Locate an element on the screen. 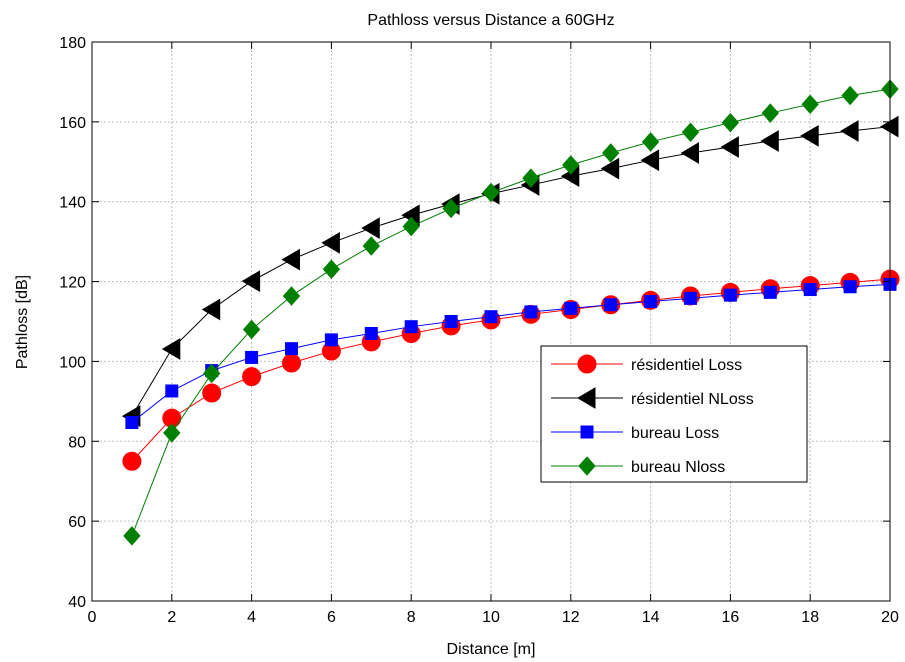 The width and height of the screenshot is (905, 662). chart-title: Pathloss versus Distance a 60GHz is located at coordinates (490, 20).